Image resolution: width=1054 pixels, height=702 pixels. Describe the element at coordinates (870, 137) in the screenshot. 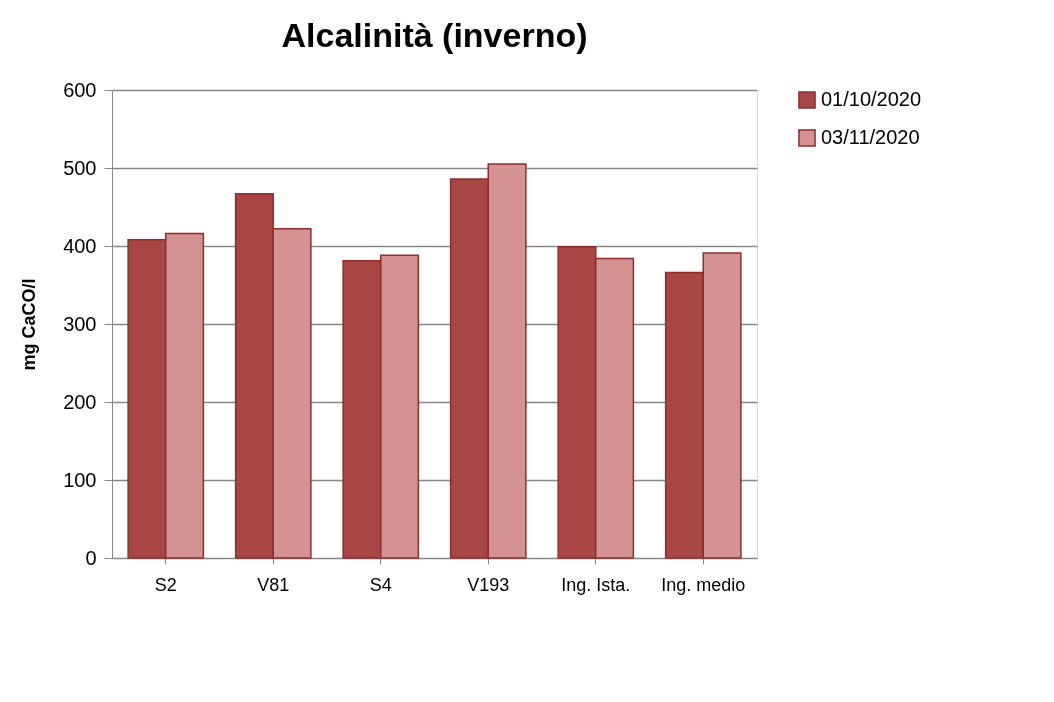

I see `legend-label: 03/11/2020` at that location.